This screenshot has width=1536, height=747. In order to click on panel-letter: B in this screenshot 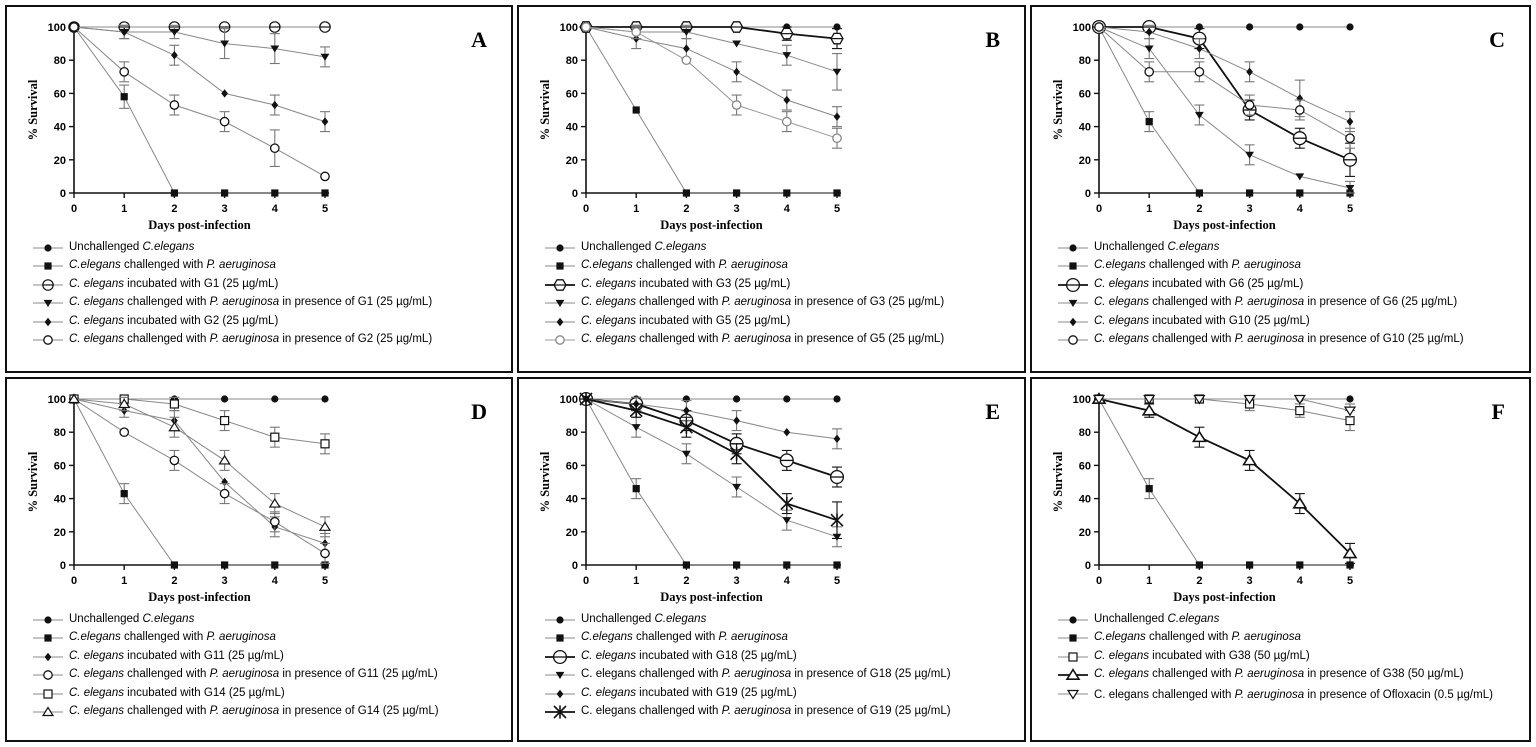, I will do `click(992, 39)`.